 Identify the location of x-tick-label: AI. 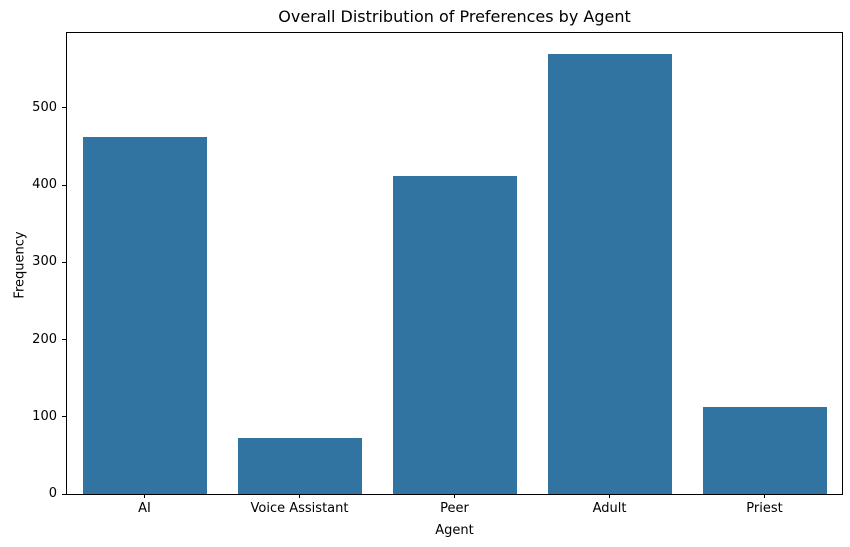
(144, 508).